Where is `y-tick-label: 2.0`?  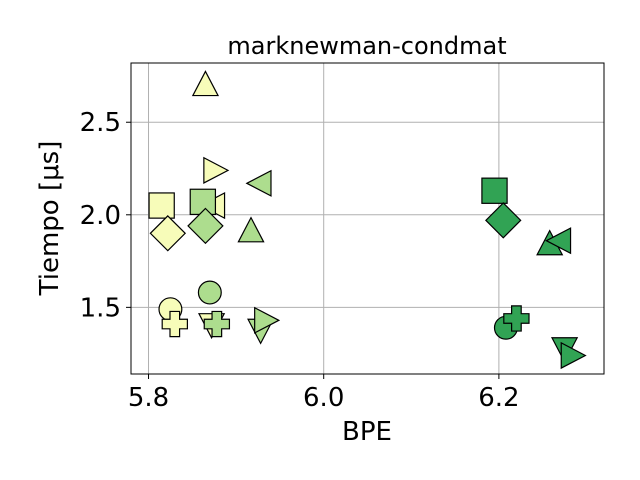
y-tick-label: 2.0 is located at coordinates (100, 216).